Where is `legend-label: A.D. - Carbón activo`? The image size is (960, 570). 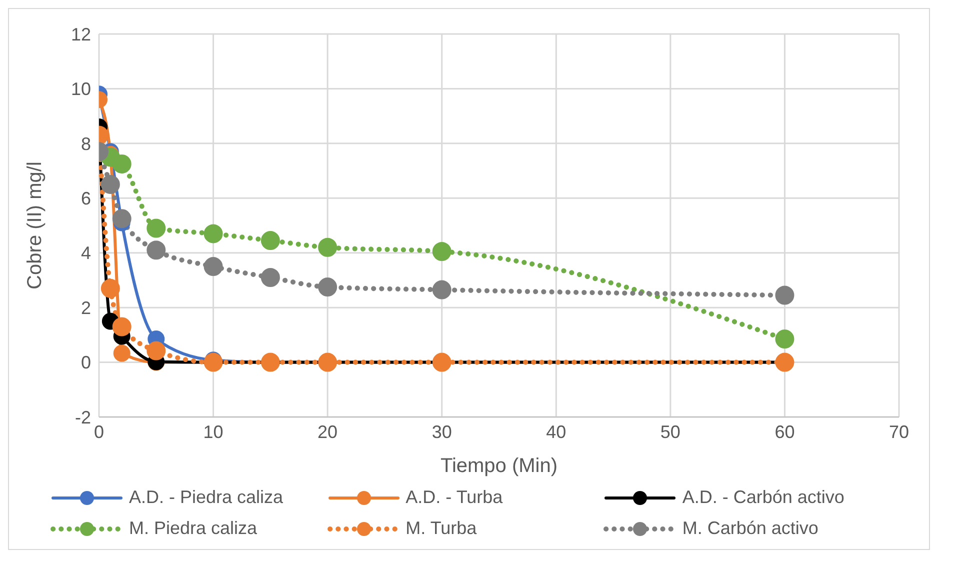
legend-label: A.D. - Carbón activo is located at coordinates (763, 497).